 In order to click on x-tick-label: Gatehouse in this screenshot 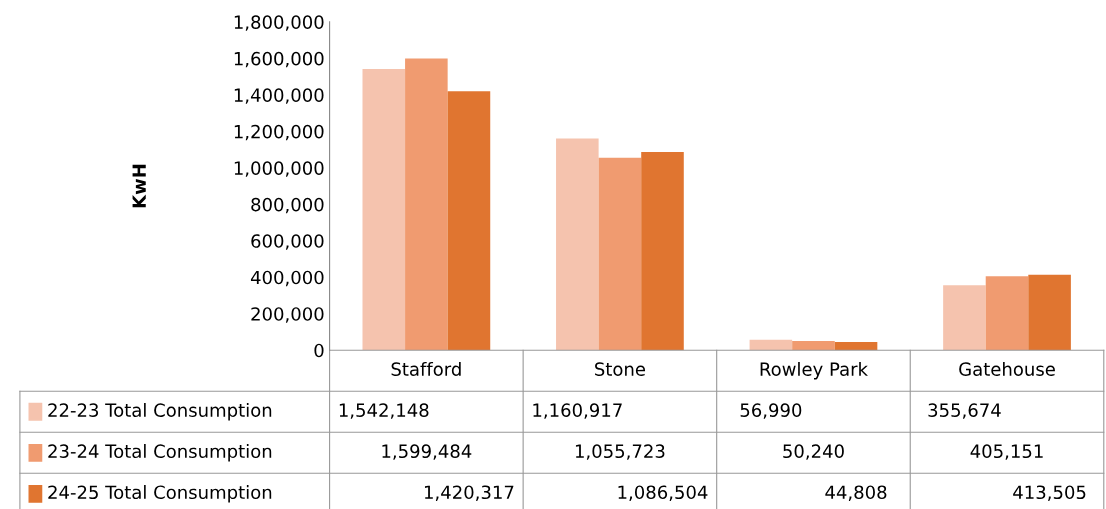, I will do `click(1007, 368)`.